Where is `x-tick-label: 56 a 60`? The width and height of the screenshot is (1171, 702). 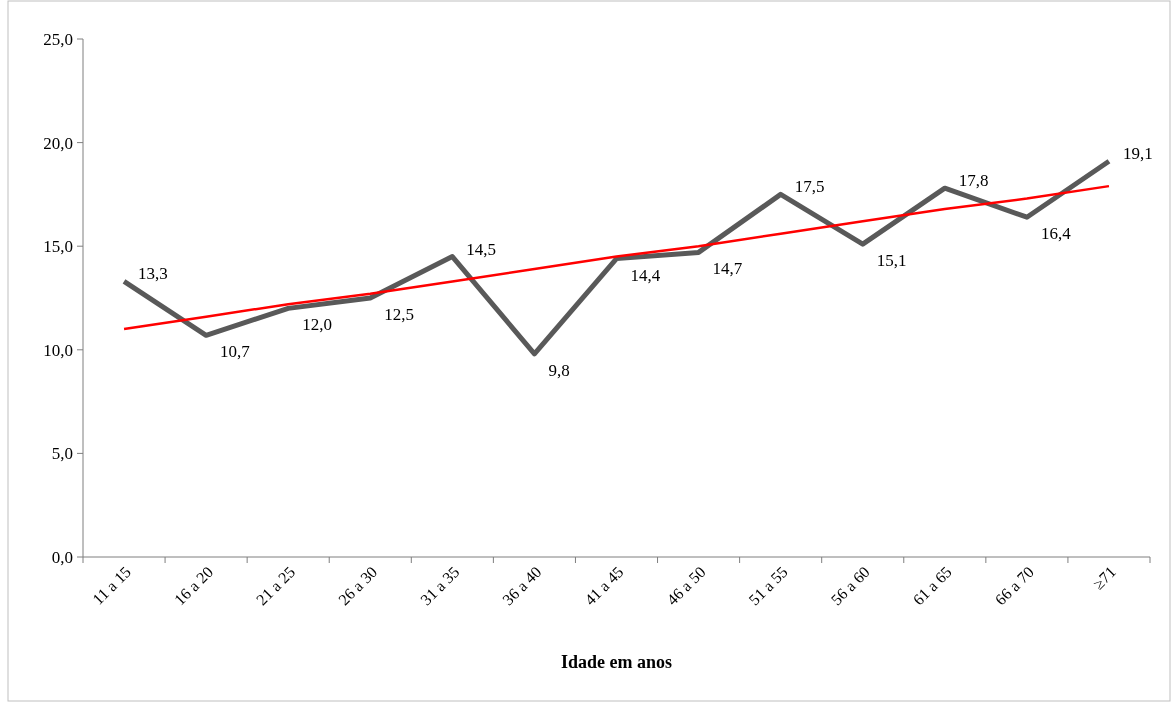 x-tick-label: 56 a 60 is located at coordinates (850, 586).